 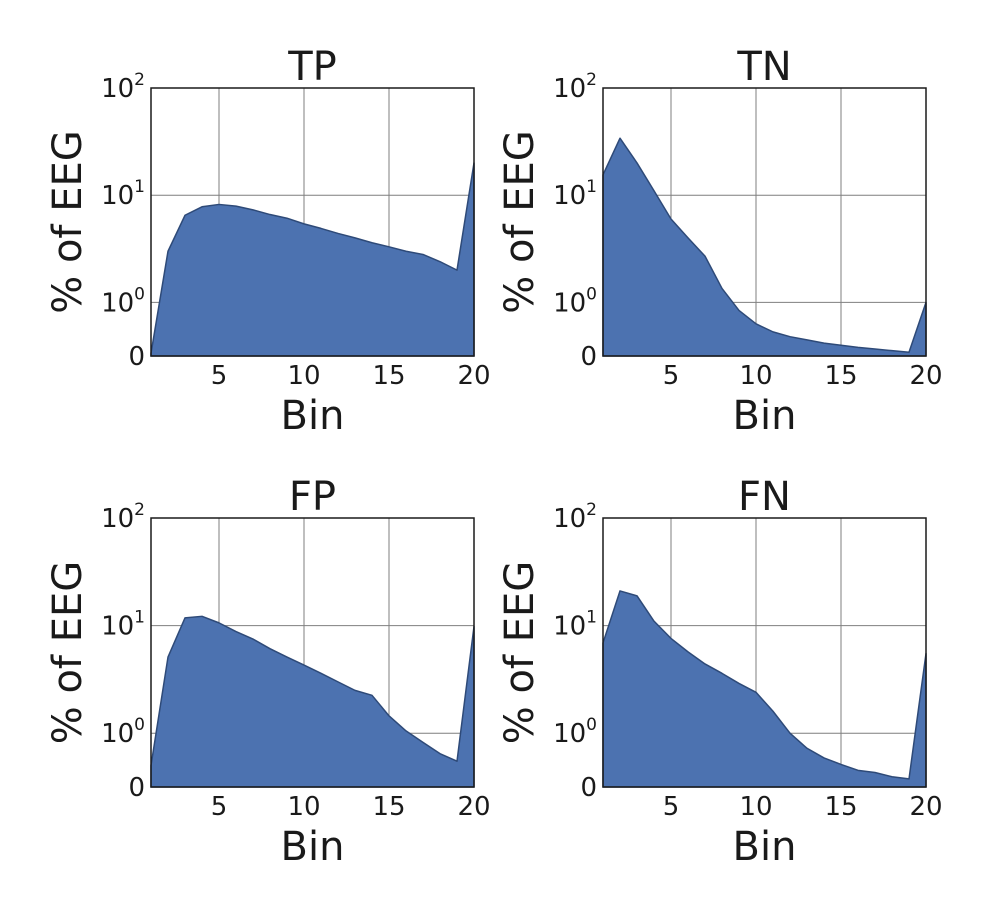 I want to click on subplot-title: FN, so click(x=764, y=497).